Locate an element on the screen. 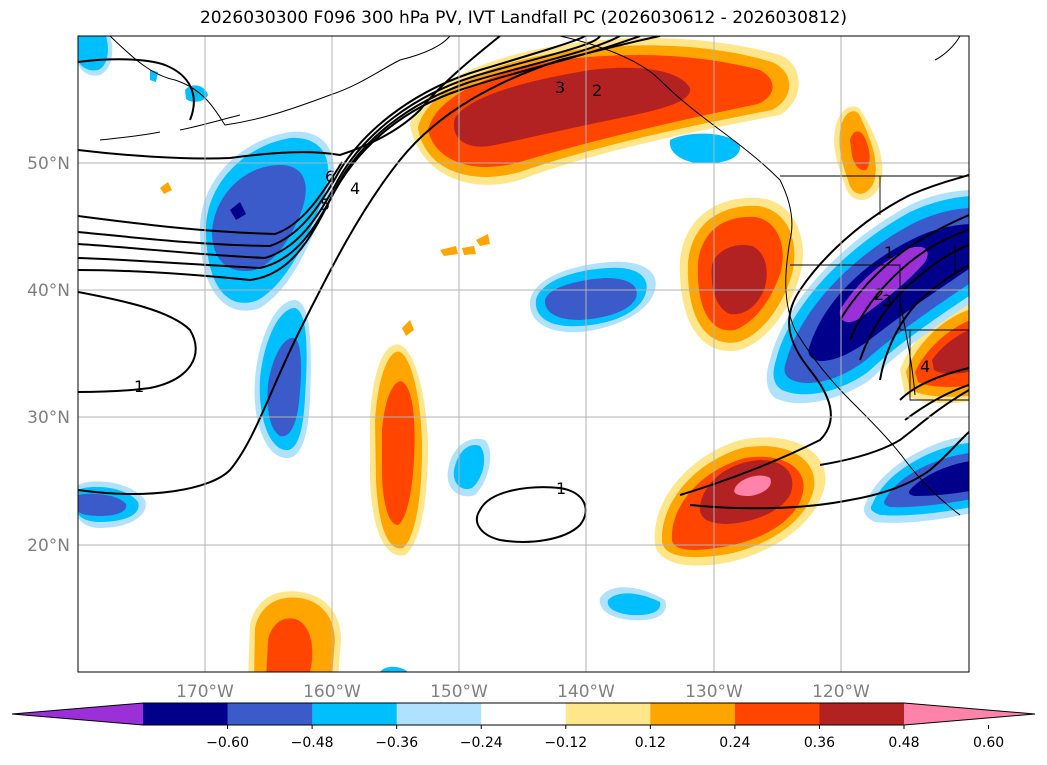  positive-anomaly-southwest-us is located at coordinates (934, 353).